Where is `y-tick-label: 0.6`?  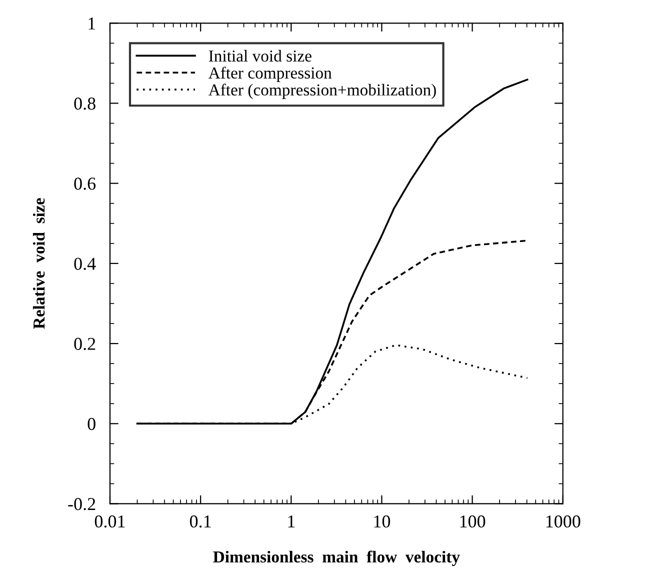 y-tick-label: 0.6 is located at coordinates (85, 184).